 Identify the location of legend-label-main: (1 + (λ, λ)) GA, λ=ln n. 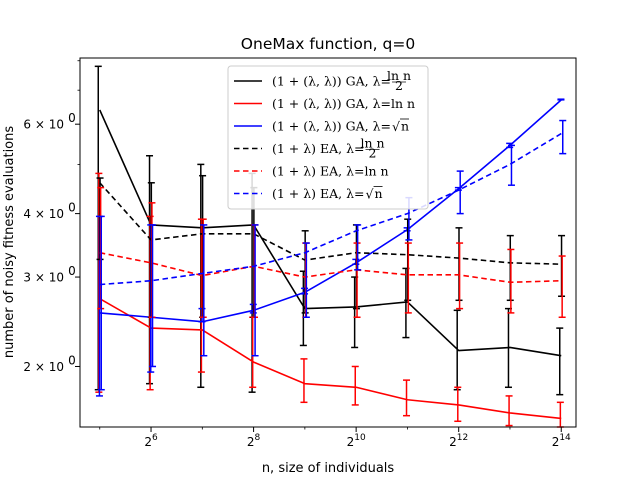
(343, 103).